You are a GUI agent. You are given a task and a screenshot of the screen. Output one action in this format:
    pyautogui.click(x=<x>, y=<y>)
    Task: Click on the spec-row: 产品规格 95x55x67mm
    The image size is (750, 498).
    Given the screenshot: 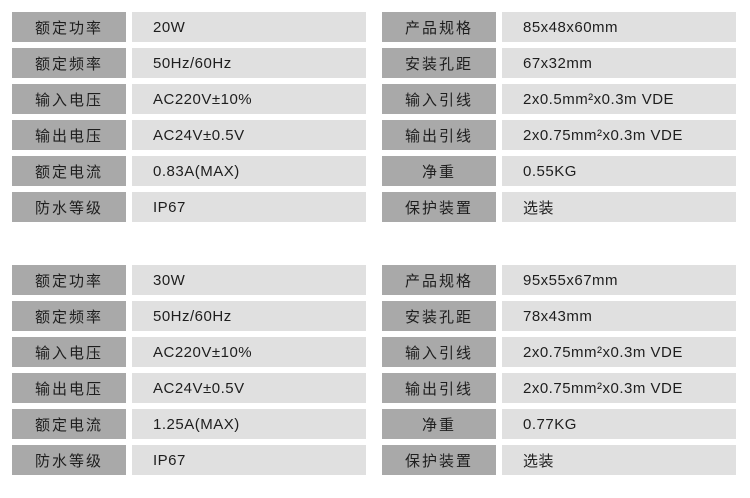 What is the action you would take?
    pyautogui.click(x=559, y=280)
    